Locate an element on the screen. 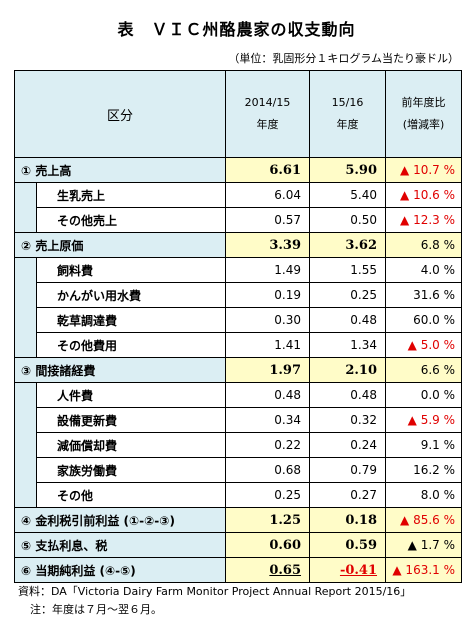 Image resolution: width=473 pixels, height=621 pixels. header-row: 区分 2014/15 年度 15/16 年度 前年度比 (増減率) is located at coordinates (238, 114).